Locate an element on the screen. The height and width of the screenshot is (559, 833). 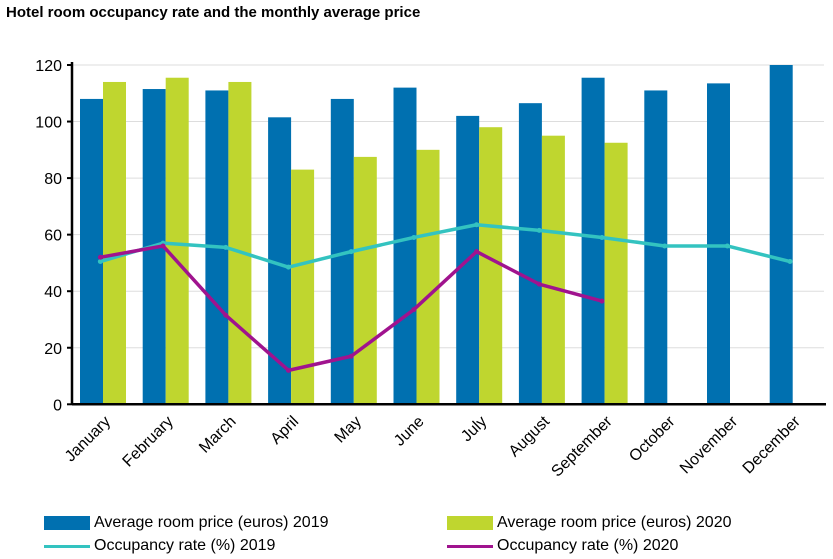
legend-label: Occupancy rate (%) 2019 is located at coordinates (185, 545).